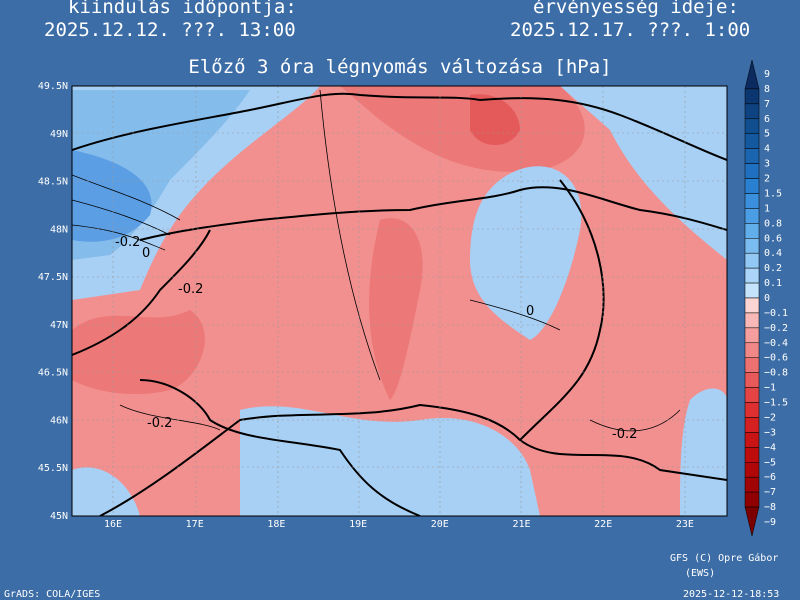 Image resolution: width=800 pixels, height=600 pixels. Describe the element at coordinates (770, 477) in the screenshot. I see `colorbar-label: −6` at that location.